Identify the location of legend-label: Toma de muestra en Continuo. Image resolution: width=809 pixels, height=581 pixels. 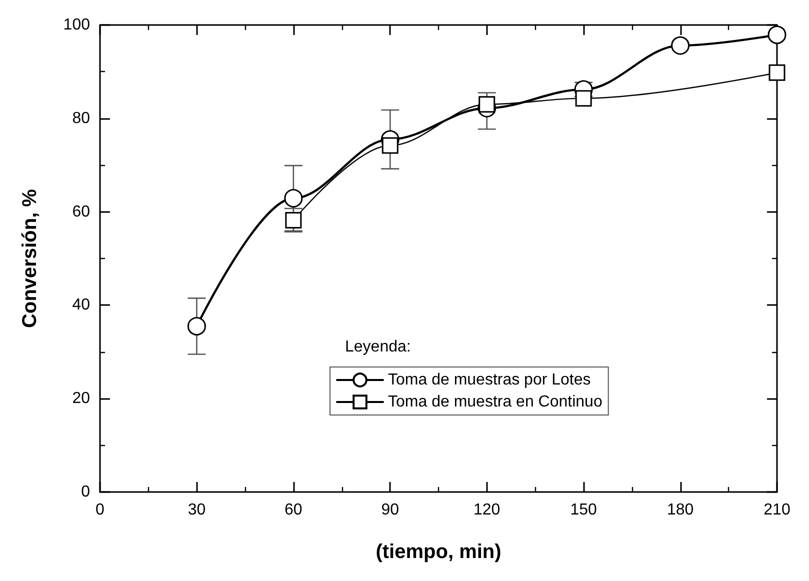
(495, 402).